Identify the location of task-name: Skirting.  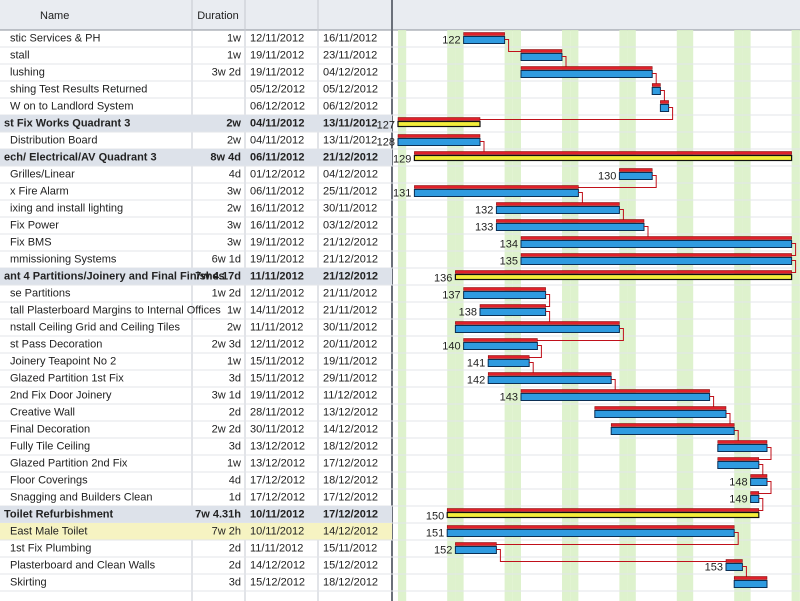
(28, 582).